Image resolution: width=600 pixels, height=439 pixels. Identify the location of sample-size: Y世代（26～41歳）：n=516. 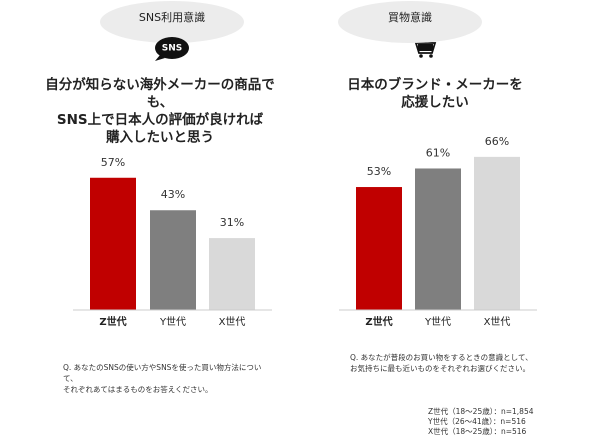
(476, 421).